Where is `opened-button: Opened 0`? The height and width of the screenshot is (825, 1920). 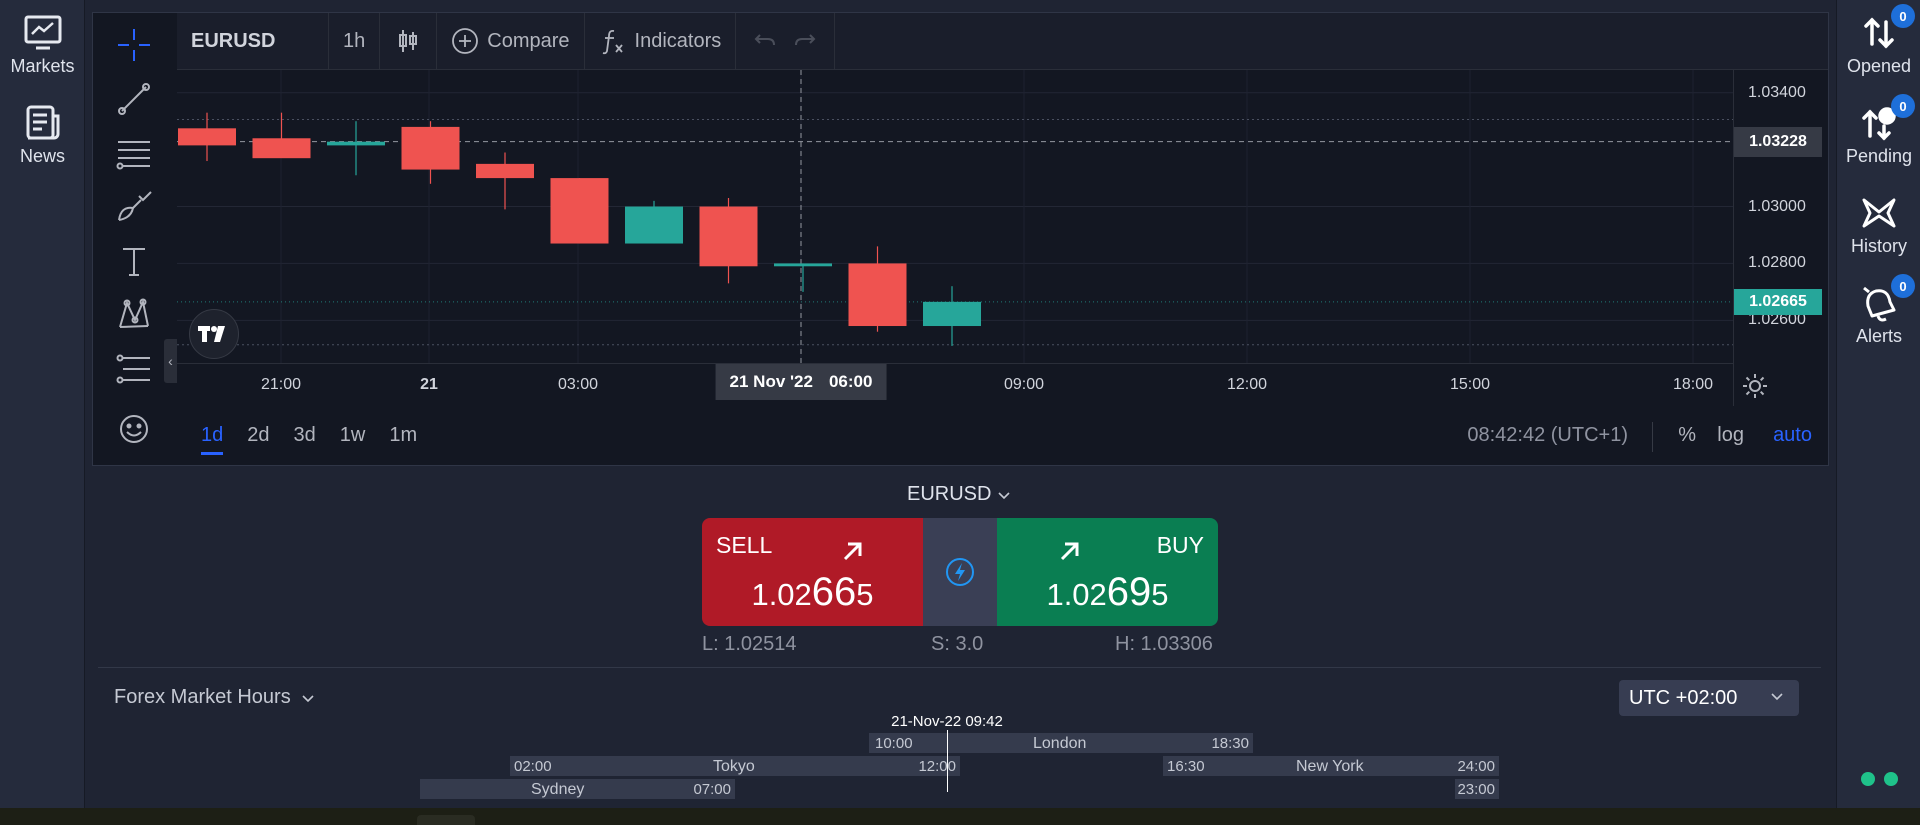
opened-button: Opened 0 is located at coordinates (1878, 44).